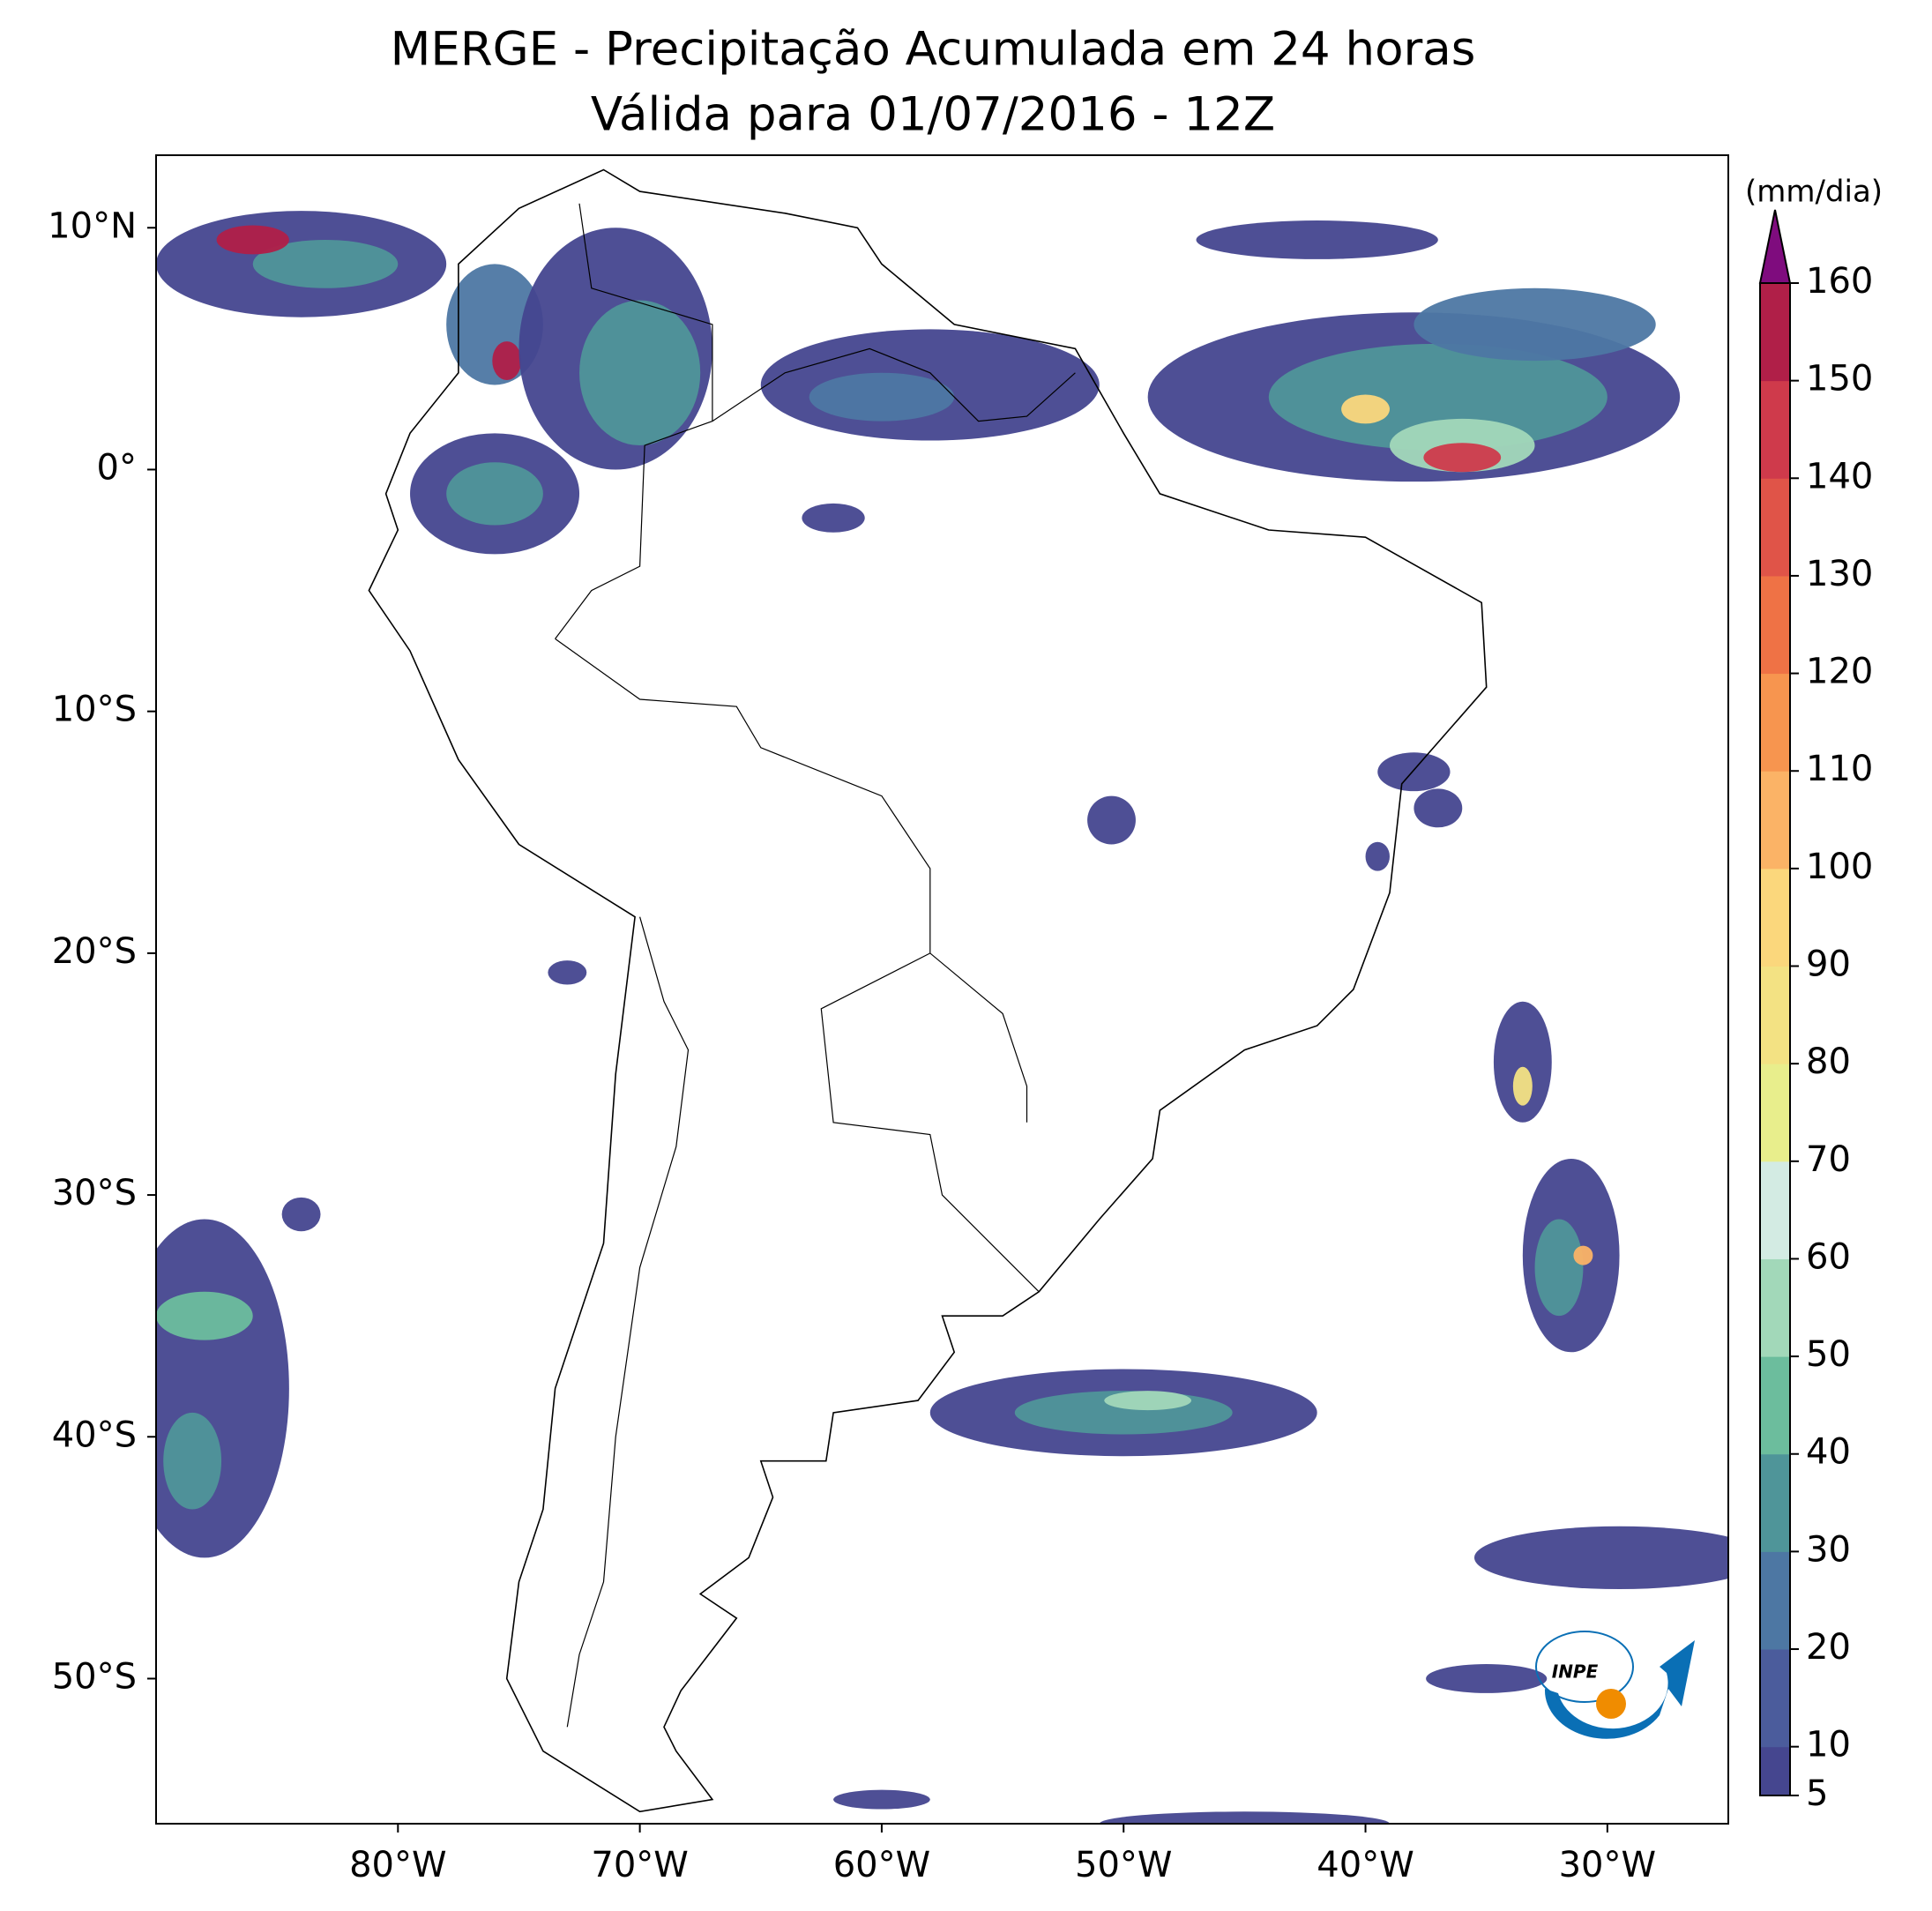 The height and width of the screenshot is (1911, 1932). I want to click on colorbar-tick-label: 150, so click(1839, 379).